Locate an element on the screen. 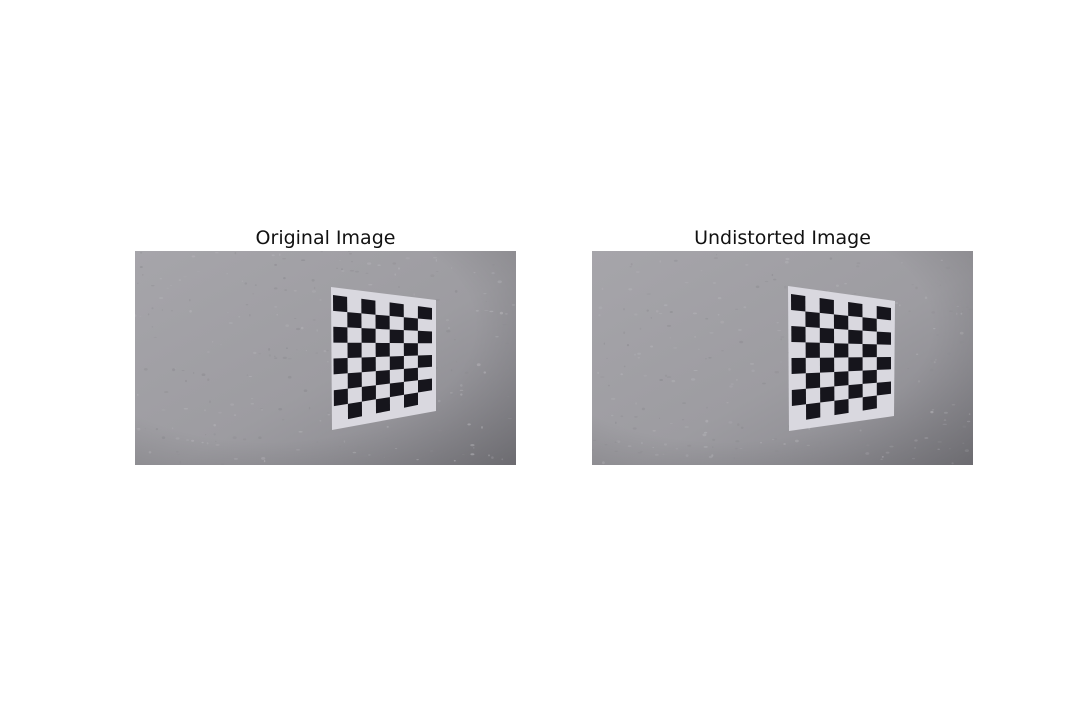 The width and height of the screenshot is (1080, 720). panel-original: Original Image is located at coordinates (325, 345).